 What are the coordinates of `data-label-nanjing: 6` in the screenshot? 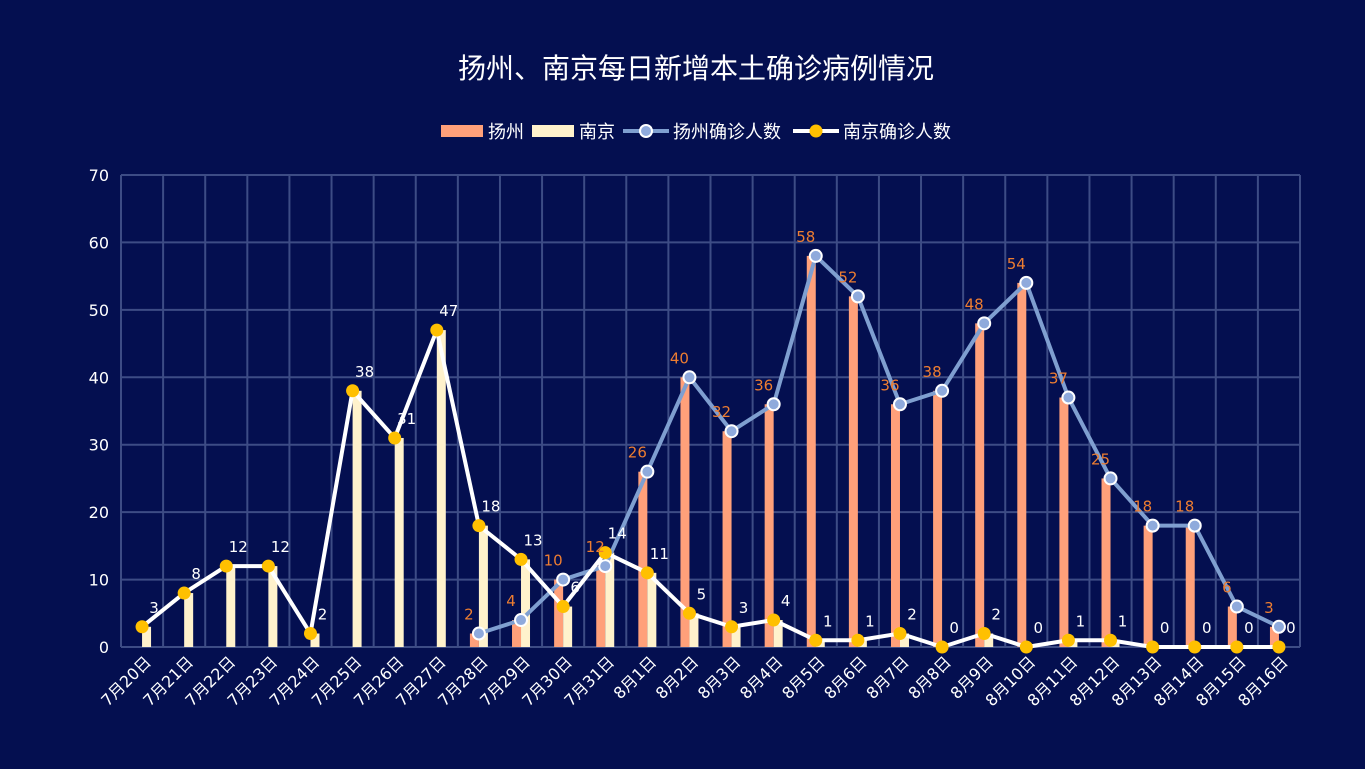 It's located at (575, 588).